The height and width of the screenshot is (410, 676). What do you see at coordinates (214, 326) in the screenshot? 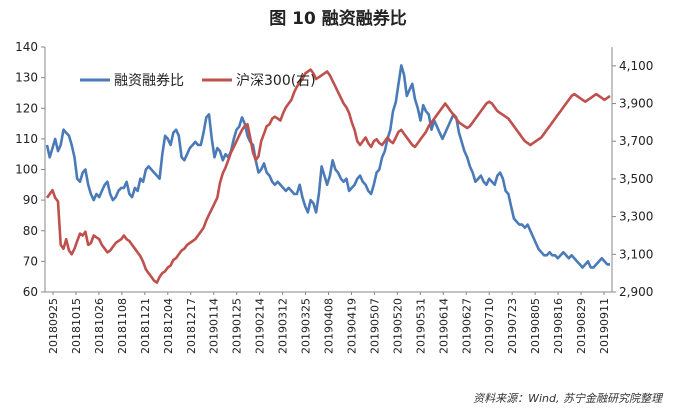
I see `x-tick-label: 20190114` at bounding box center [214, 326].